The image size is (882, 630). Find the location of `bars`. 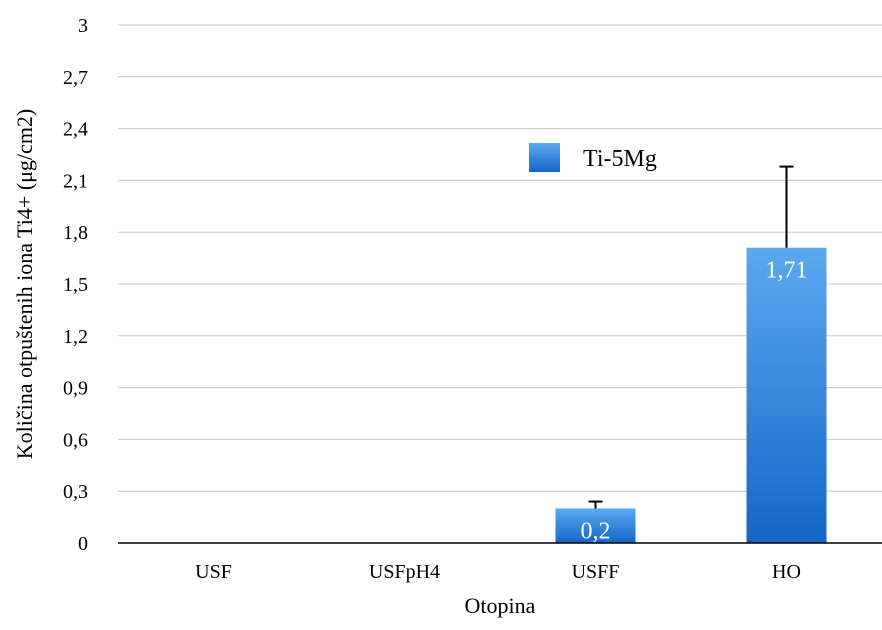

bars is located at coordinates (691, 395).